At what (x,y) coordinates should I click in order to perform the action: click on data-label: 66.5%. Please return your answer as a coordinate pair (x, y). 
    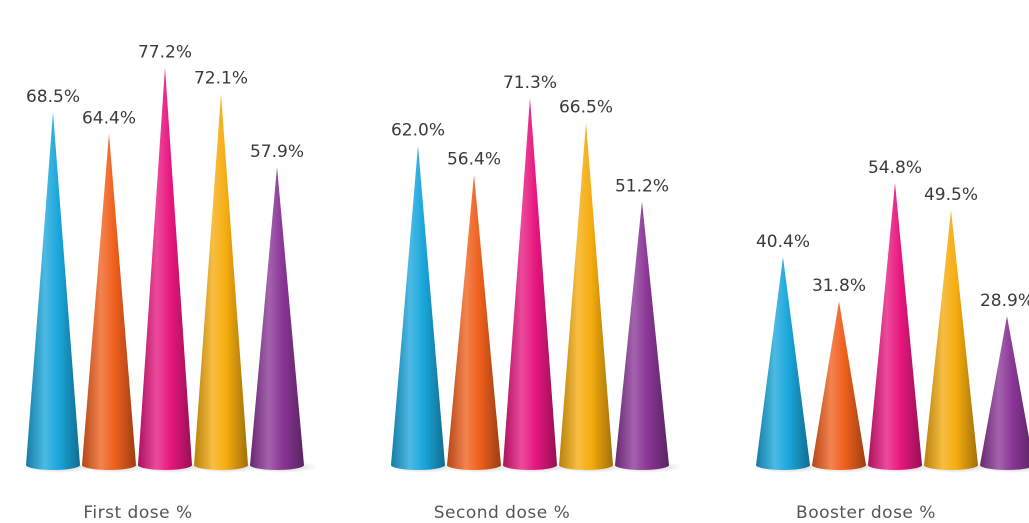
    Looking at the image, I should click on (586, 108).